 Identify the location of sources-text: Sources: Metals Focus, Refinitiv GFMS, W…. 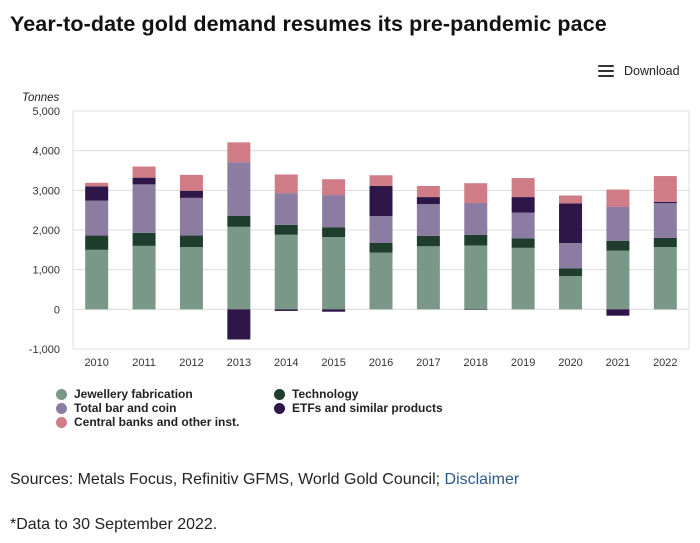
(227, 479).